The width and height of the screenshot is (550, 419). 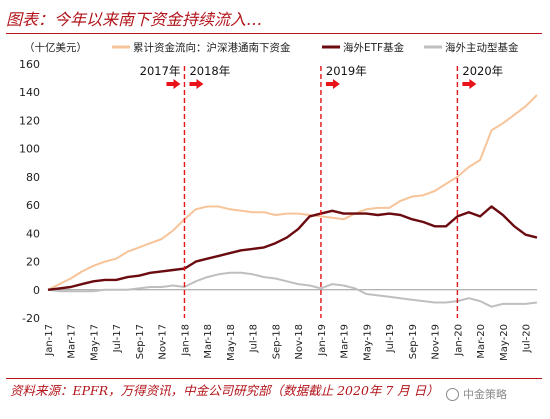 What do you see at coordinates (436, 342) in the screenshot?
I see `x-tick-label: Nov-19` at bounding box center [436, 342].